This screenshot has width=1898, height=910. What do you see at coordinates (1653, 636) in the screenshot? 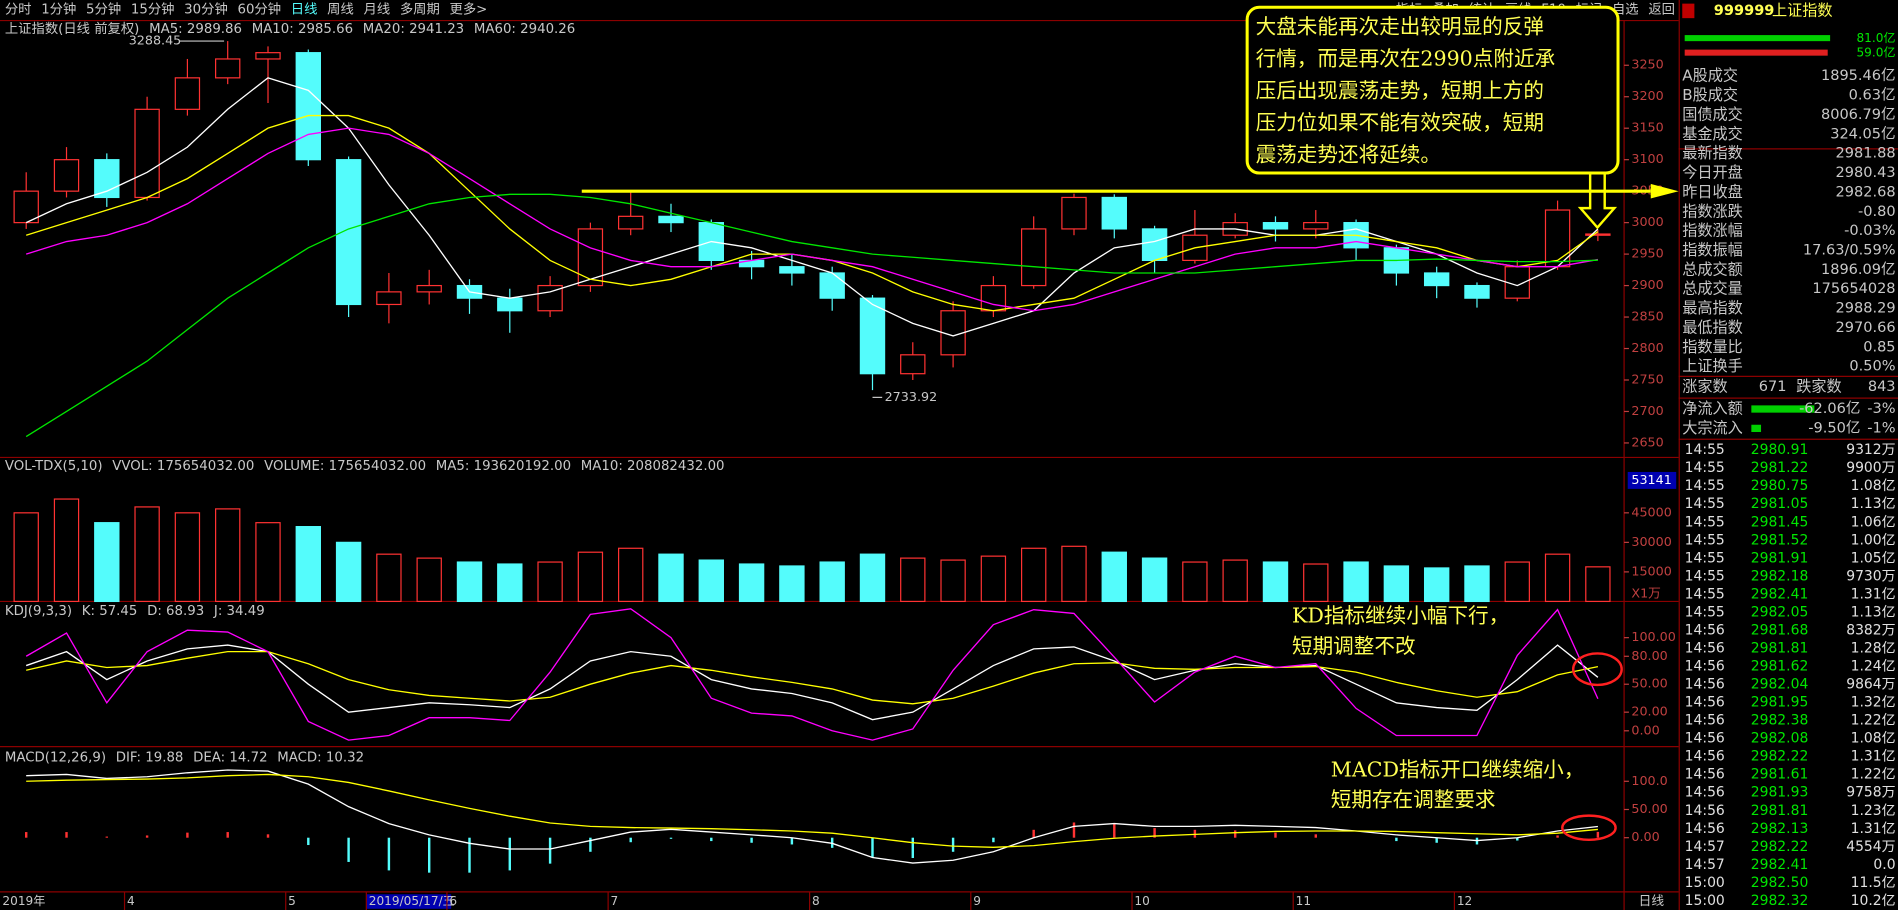
I see `y-tick-label: 100.00` at bounding box center [1653, 636].